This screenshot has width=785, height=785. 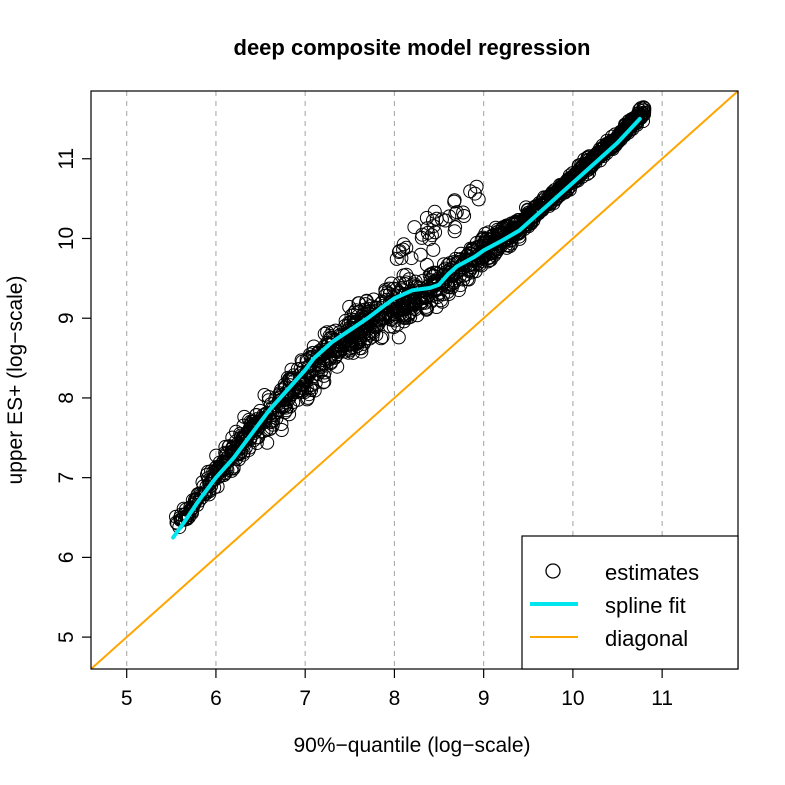 I want to click on x-tick-label-10: 10, so click(x=572, y=698).